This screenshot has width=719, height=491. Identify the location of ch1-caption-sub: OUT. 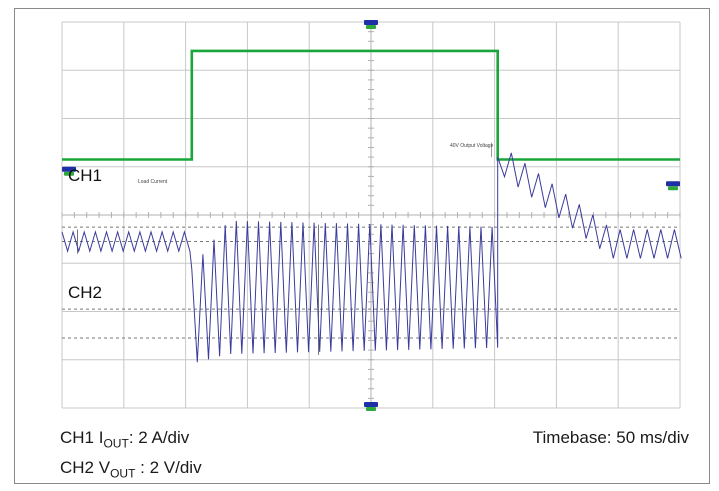
(116, 443).